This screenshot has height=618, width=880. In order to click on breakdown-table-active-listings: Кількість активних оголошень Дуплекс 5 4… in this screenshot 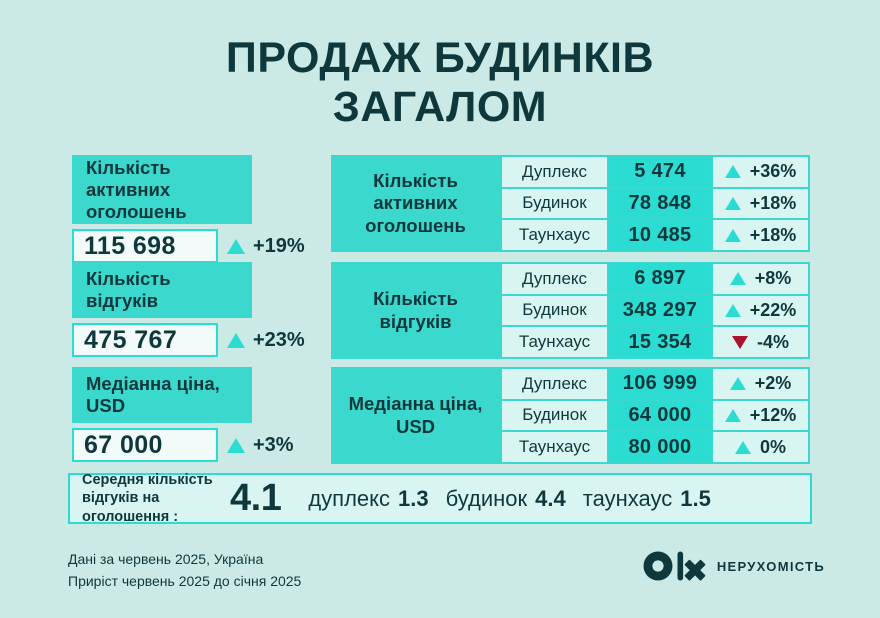, I will do `click(570, 203)`.